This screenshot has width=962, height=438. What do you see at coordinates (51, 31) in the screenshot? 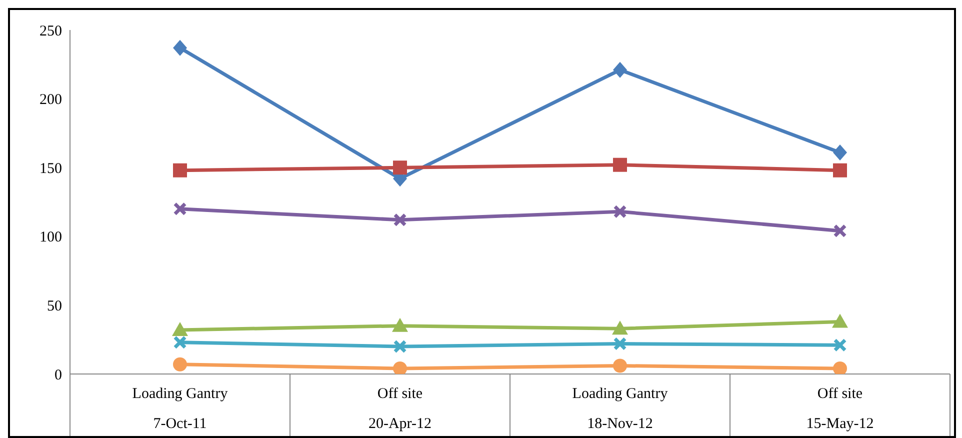
I see `y-tick-label: 250` at bounding box center [51, 31].